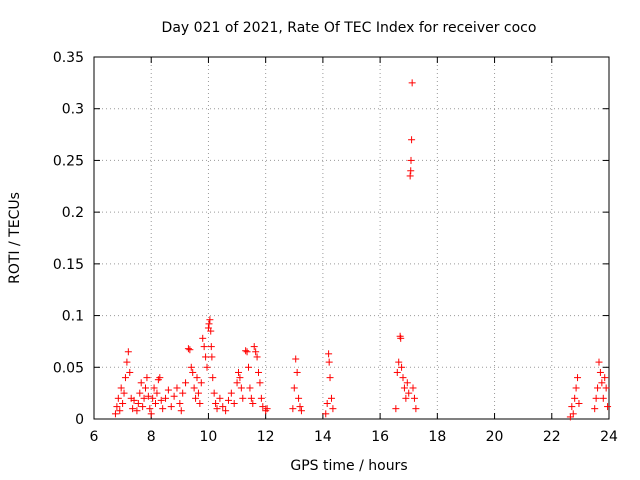 The height and width of the screenshot is (480, 640). Describe the element at coordinates (380, 437) in the screenshot. I see `x-tick-label: 16` at that location.